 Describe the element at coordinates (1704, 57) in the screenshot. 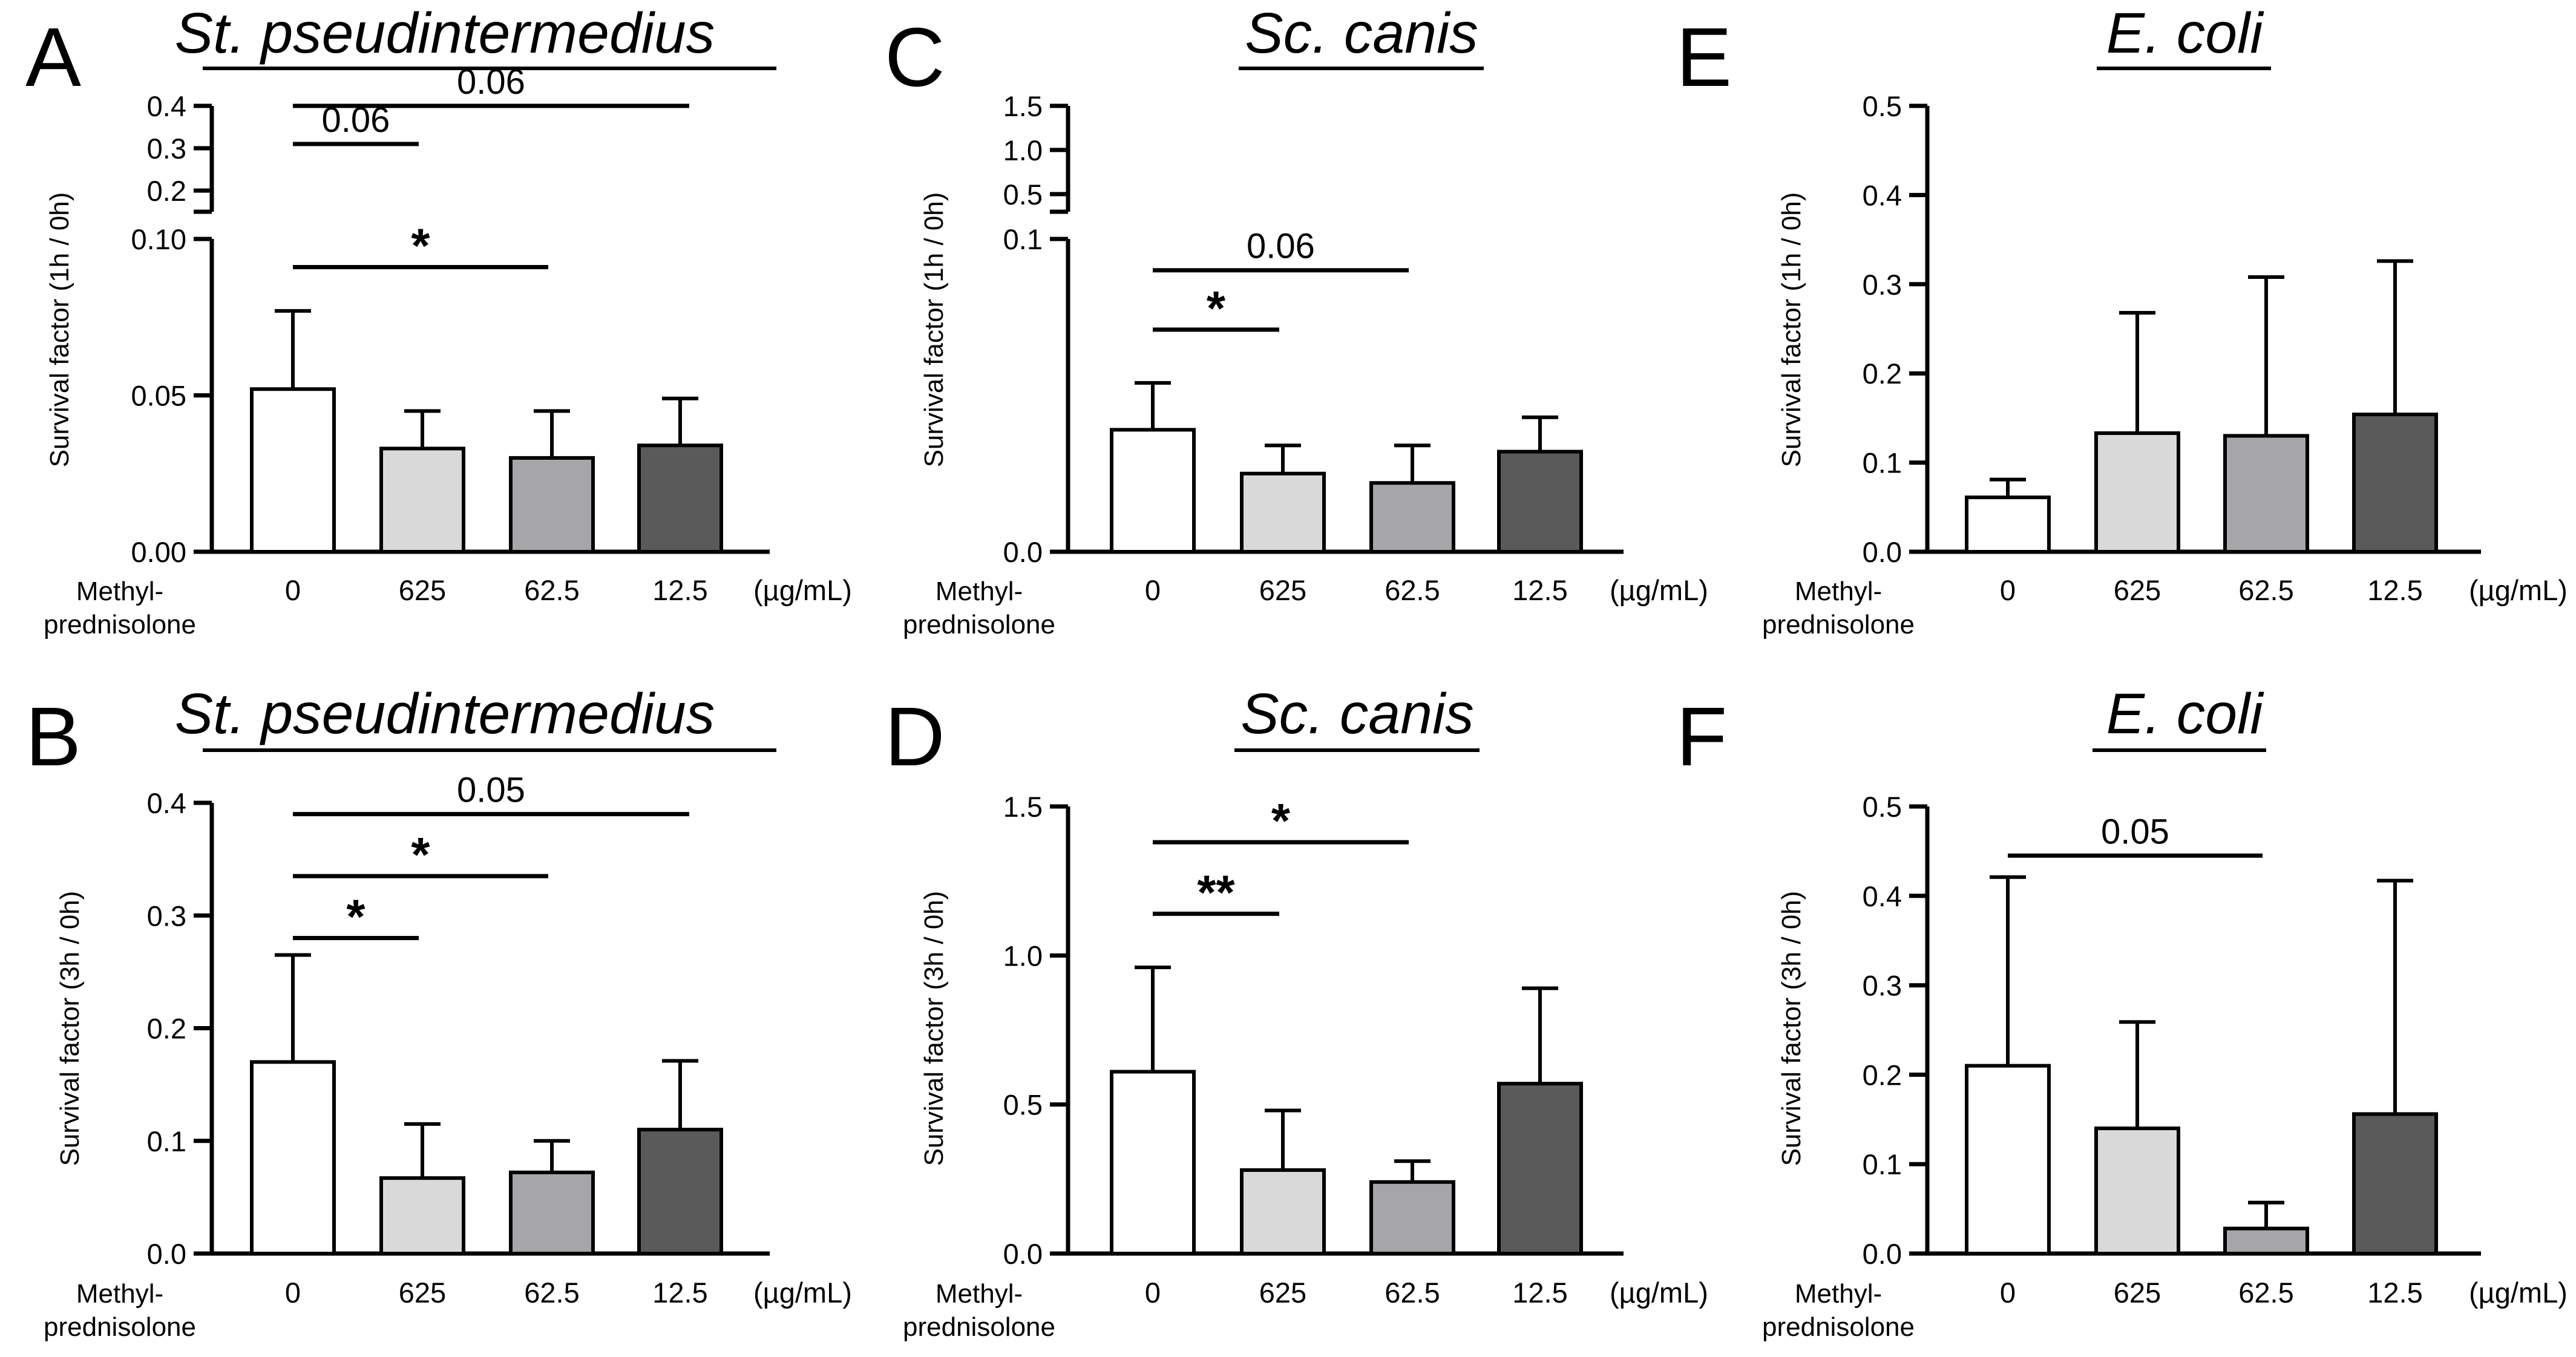

I see `panel-letter: E` at that location.